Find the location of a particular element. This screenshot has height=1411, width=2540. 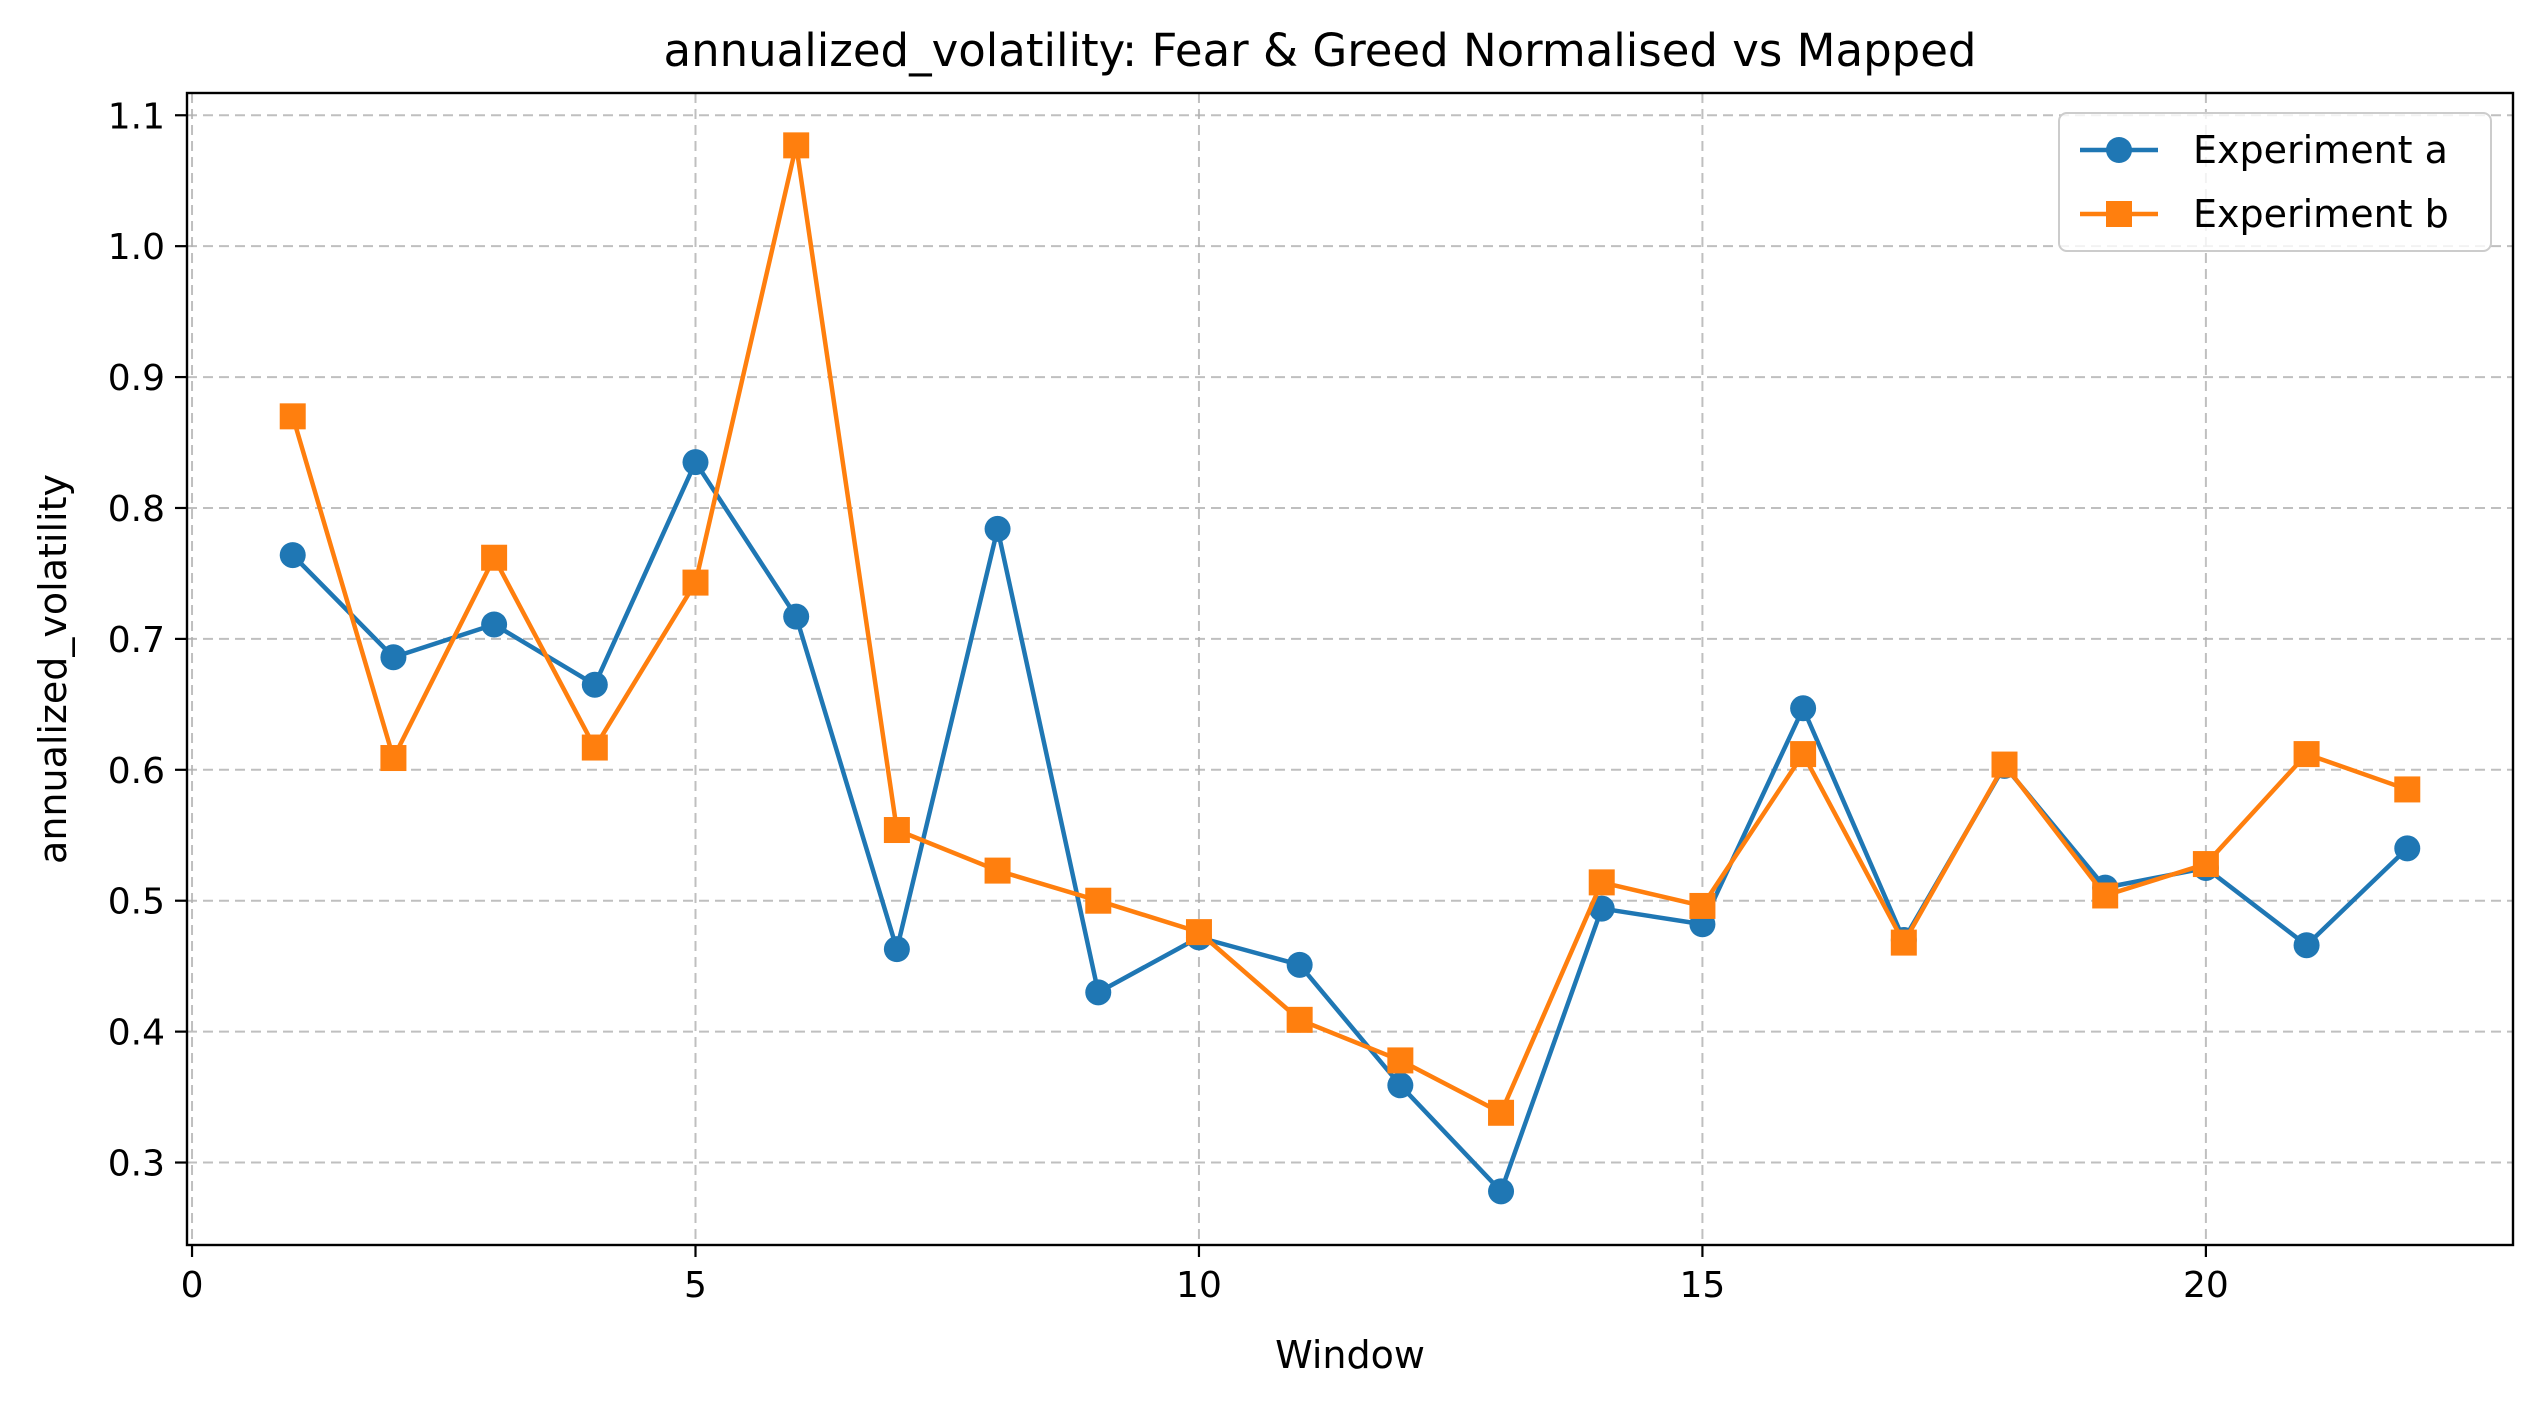

legend-item: Experiment a is located at coordinates (2264, 150).